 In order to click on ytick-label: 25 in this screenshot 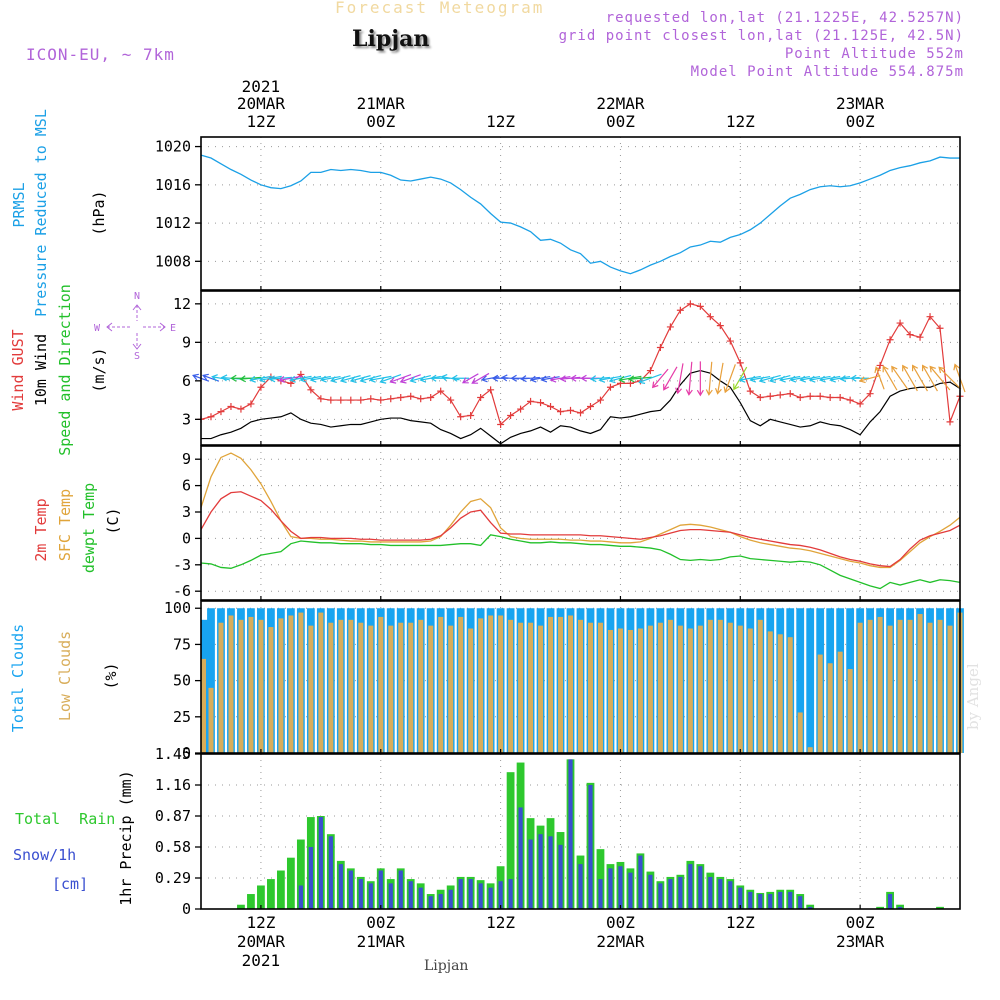, I will do `click(182, 717)`.